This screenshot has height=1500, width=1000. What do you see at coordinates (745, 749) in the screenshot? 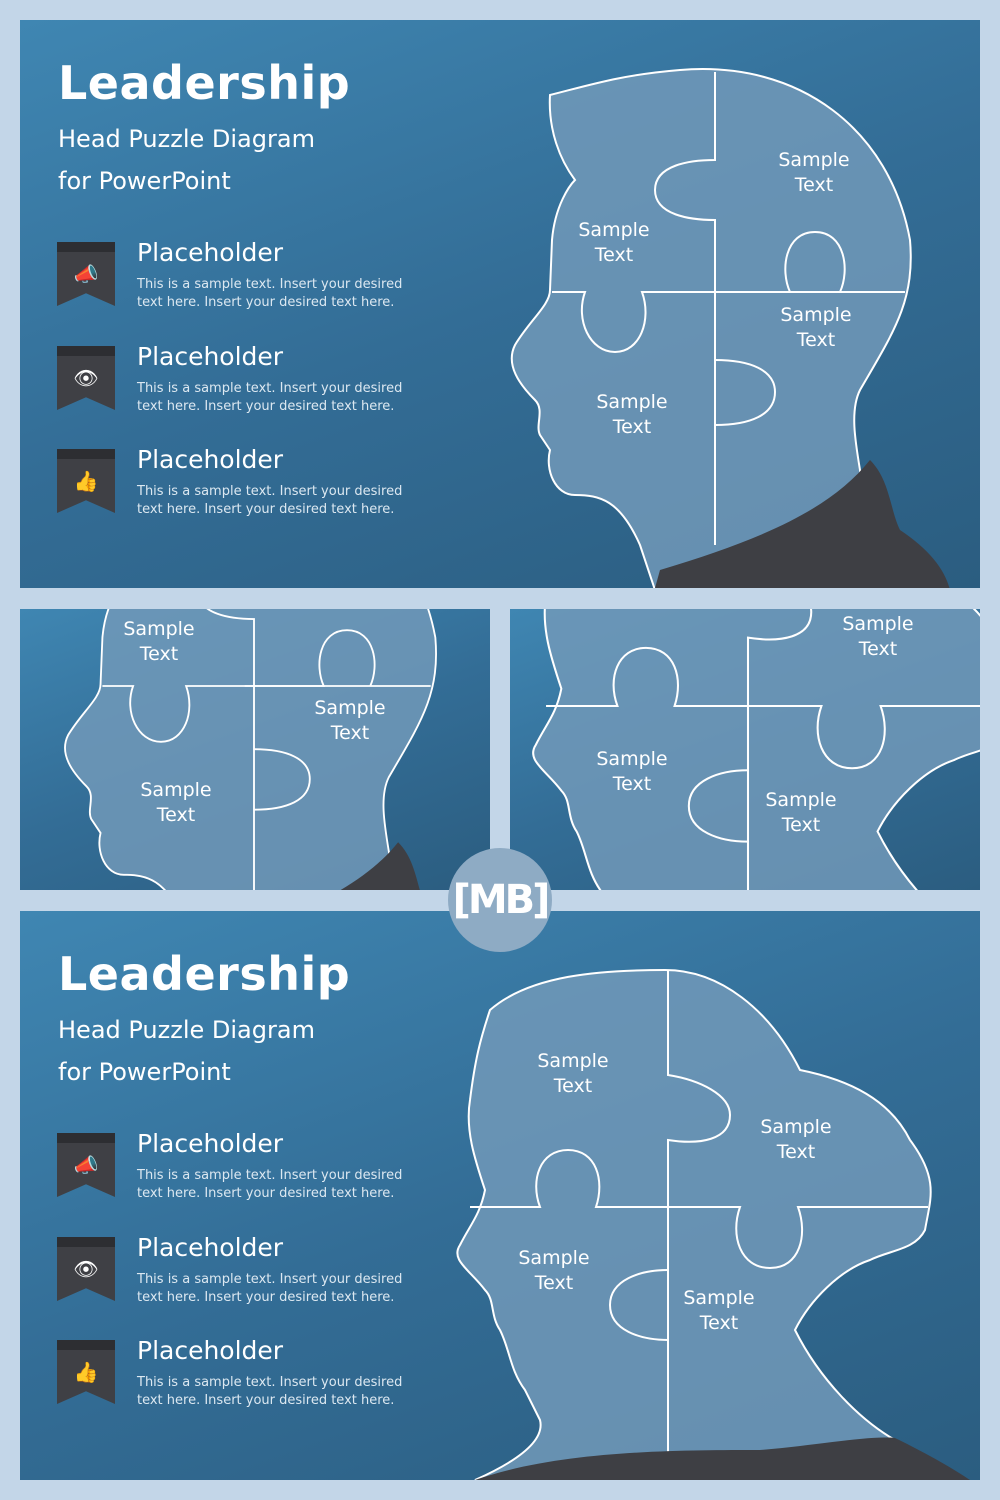
I see `slide-female-closeup: Sample Text Sample Text Sample Text` at bounding box center [745, 749].